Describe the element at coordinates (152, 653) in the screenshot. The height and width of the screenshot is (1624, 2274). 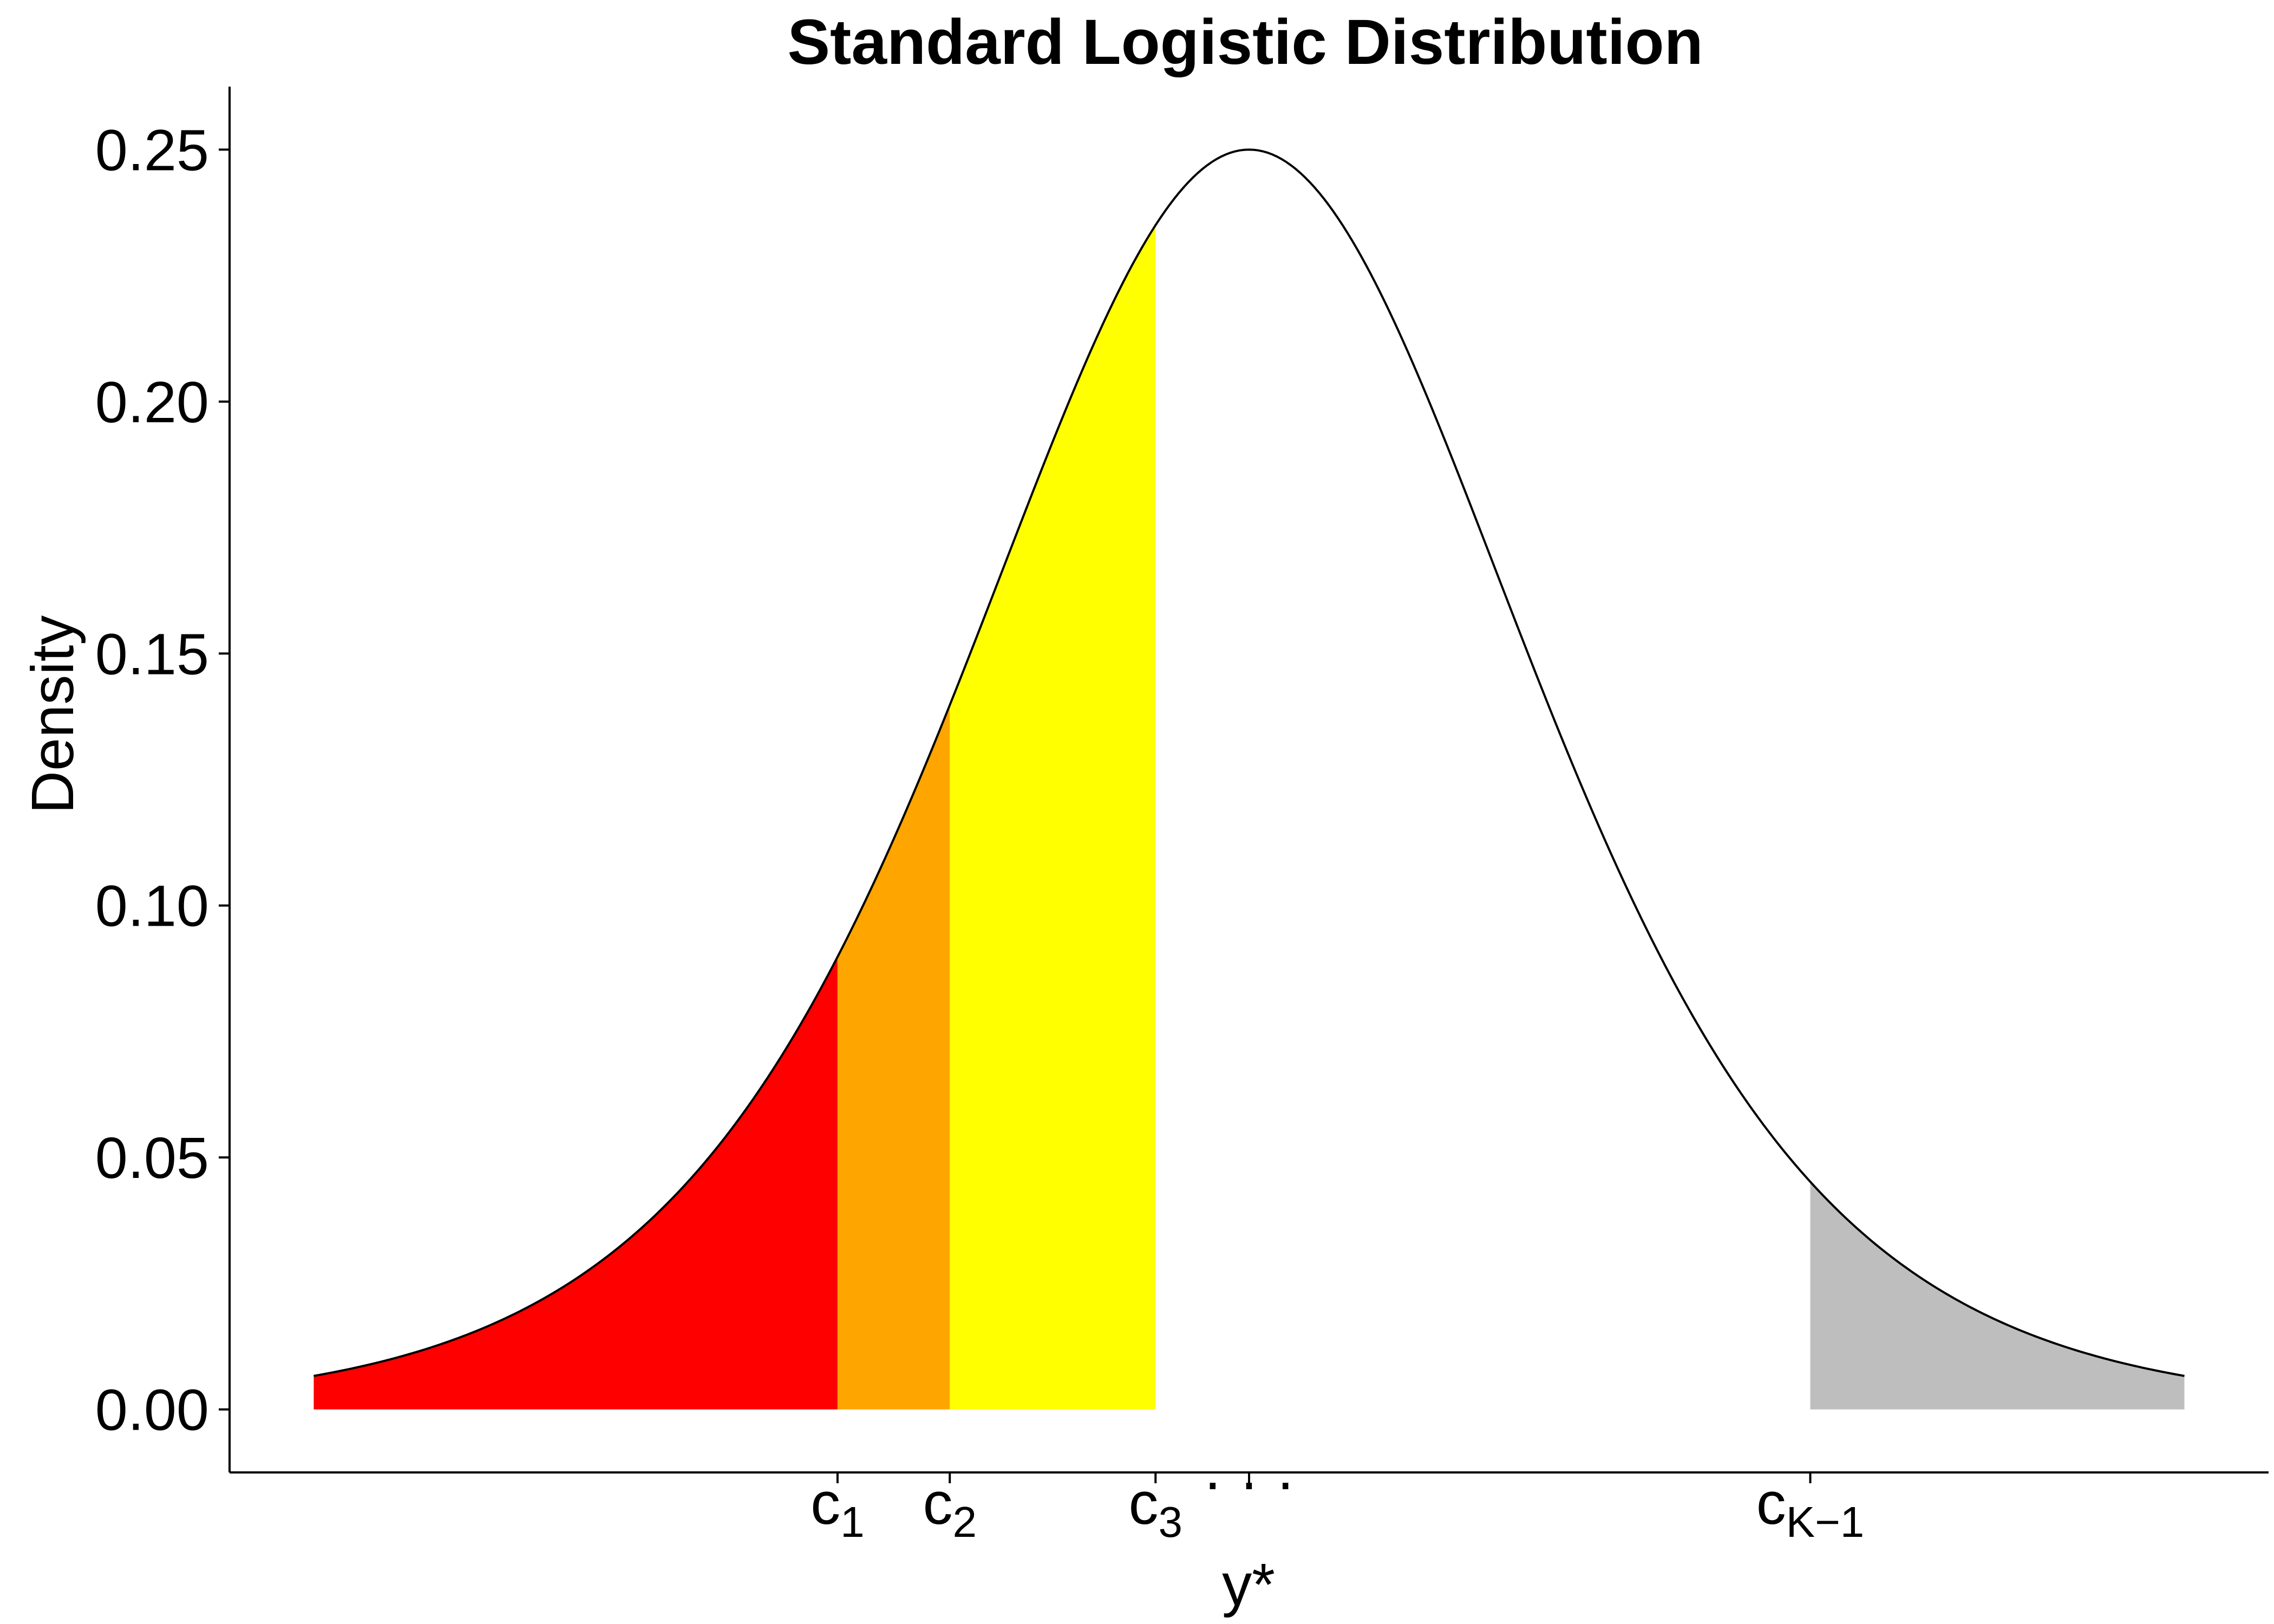
I see `y-tick-label: 0.15` at that location.